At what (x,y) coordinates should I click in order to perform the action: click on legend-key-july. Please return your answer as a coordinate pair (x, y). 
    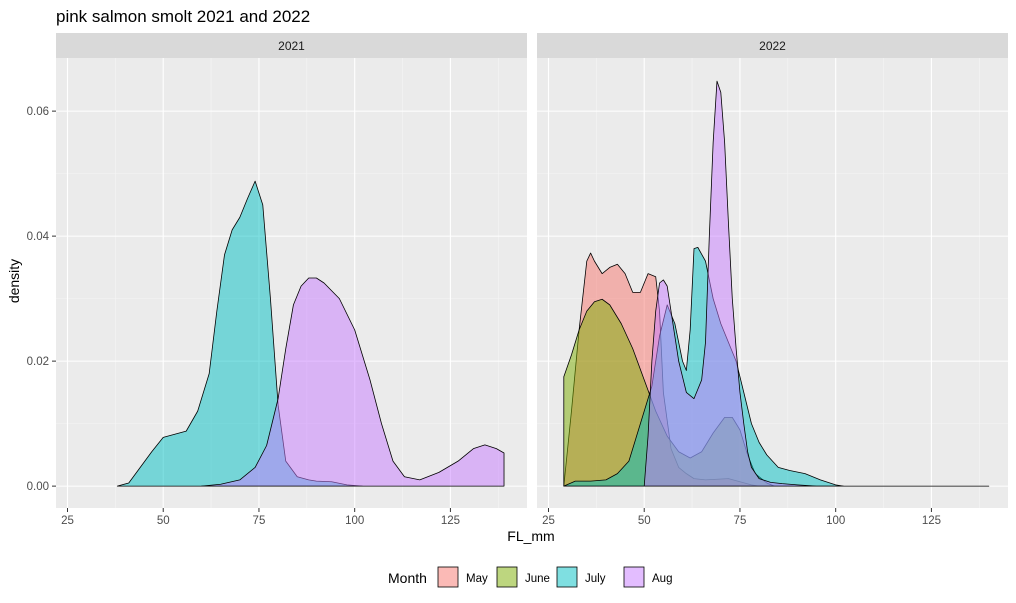
    Looking at the image, I should click on (567, 577).